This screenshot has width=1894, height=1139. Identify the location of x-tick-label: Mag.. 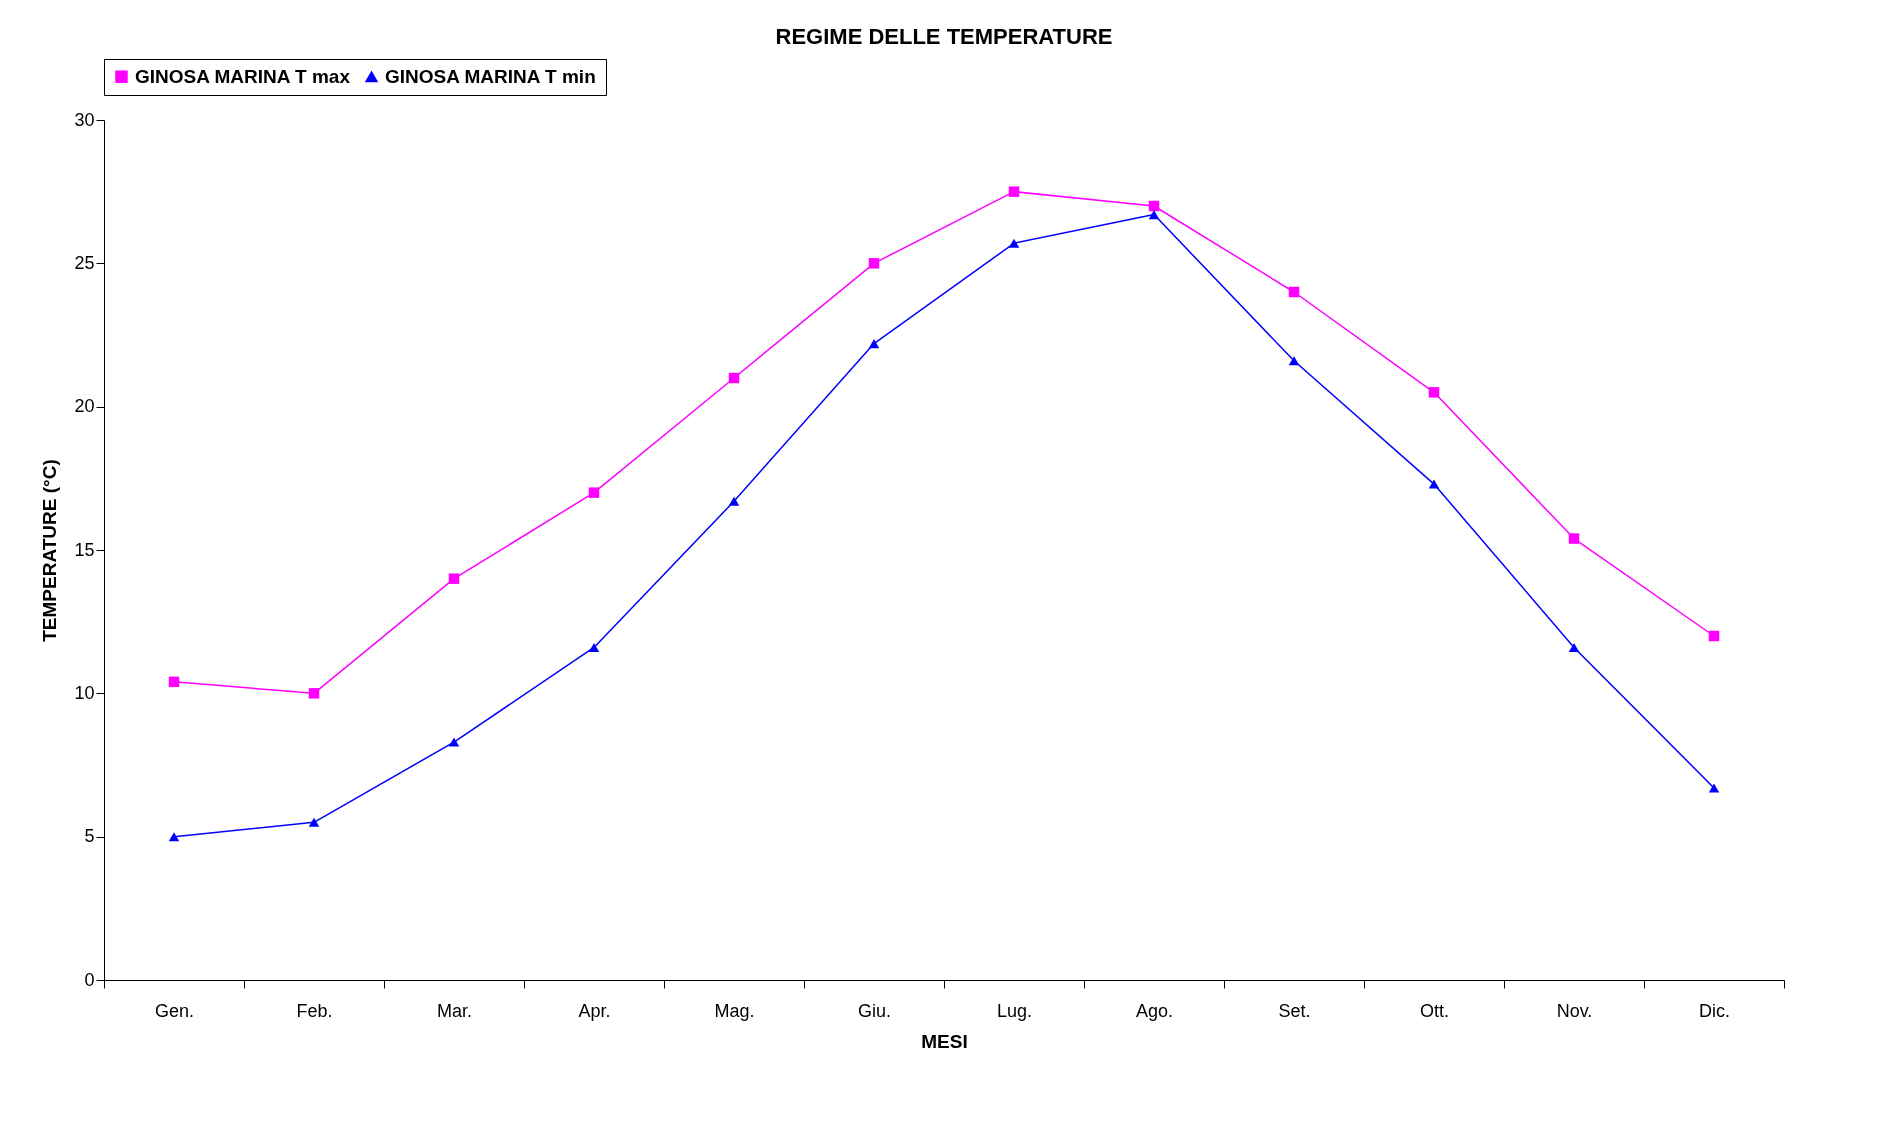
(734, 1010).